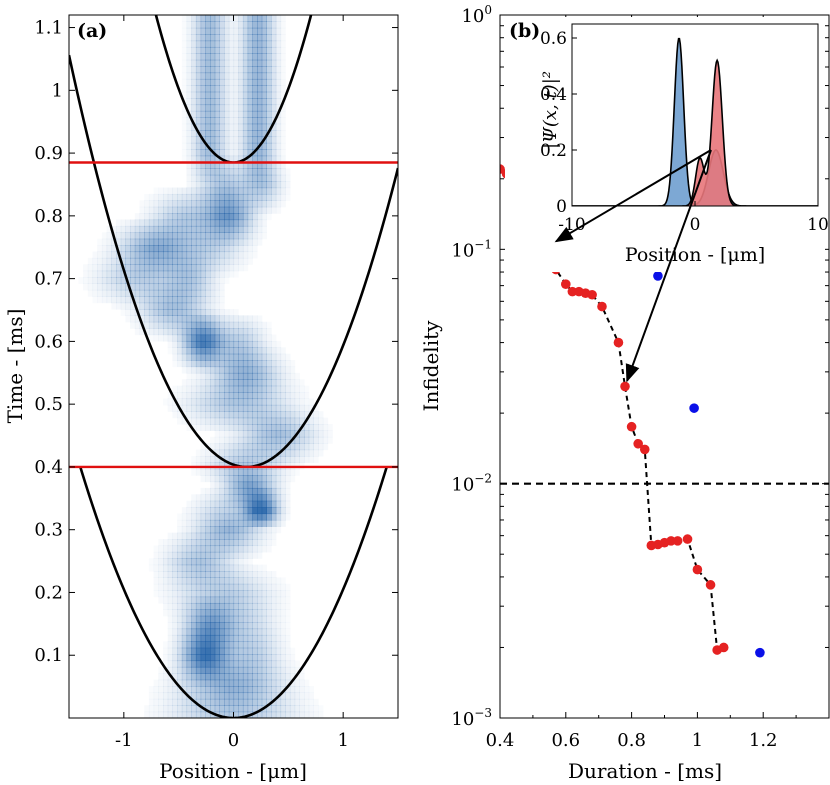 This screenshot has height=785, width=830. Describe the element at coordinates (342, 740) in the screenshot. I see `x-tick-label: 1` at that location.